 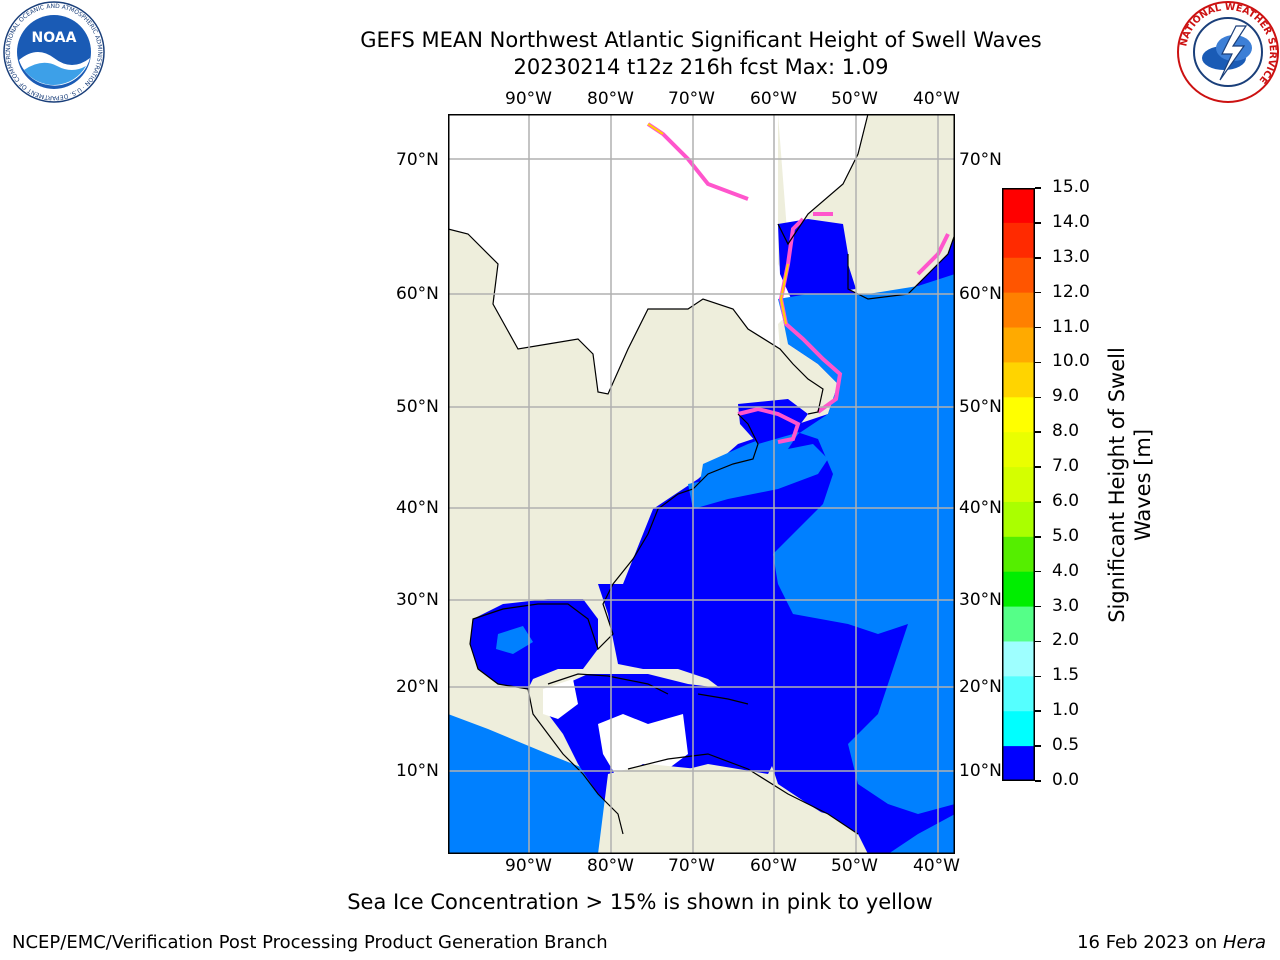 What do you see at coordinates (1071, 291) in the screenshot?
I see `colorbar-tick-label: 12.0` at bounding box center [1071, 291].